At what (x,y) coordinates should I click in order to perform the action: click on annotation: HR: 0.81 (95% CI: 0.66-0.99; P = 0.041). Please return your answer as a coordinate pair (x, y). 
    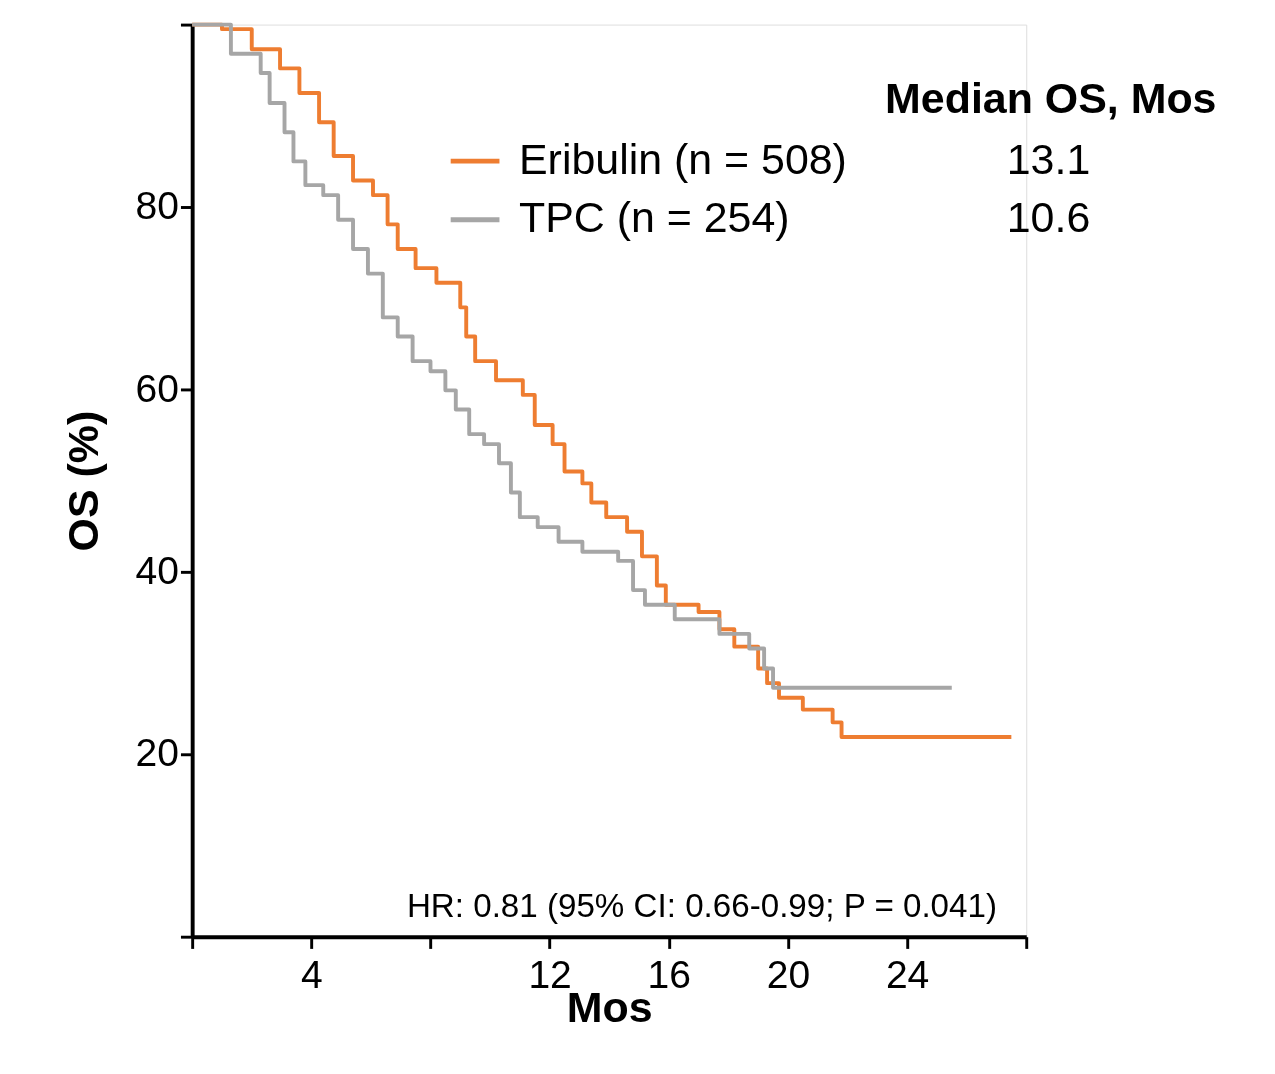
    Looking at the image, I should click on (701, 906).